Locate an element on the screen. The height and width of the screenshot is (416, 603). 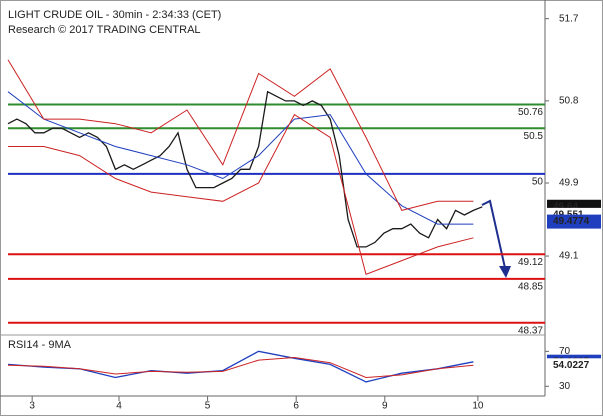
price-tag-label: 49.4774 is located at coordinates (571, 221).